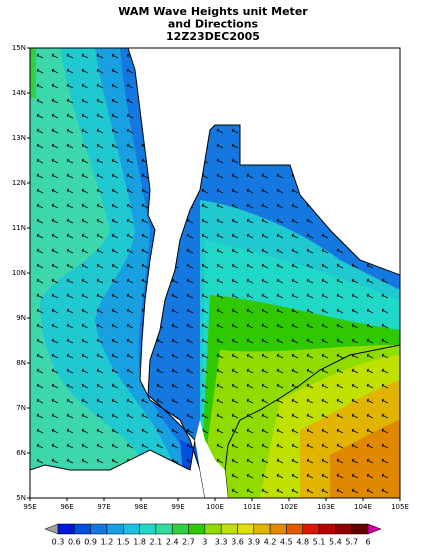 The image size is (425, 554). I want to click on y-tick-label: 13N, so click(19, 138).